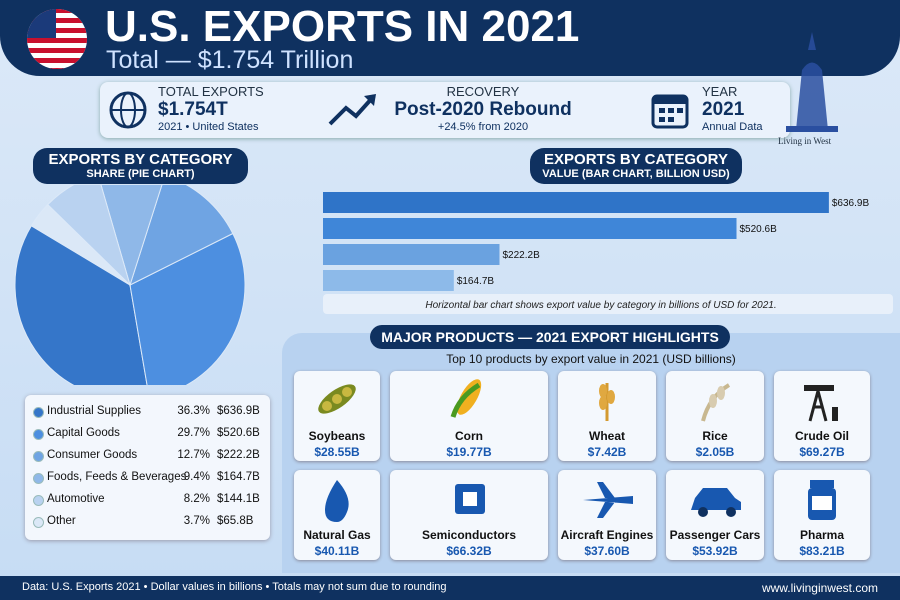 The height and width of the screenshot is (600, 900). I want to click on watermark: Living in West, so click(805, 141).